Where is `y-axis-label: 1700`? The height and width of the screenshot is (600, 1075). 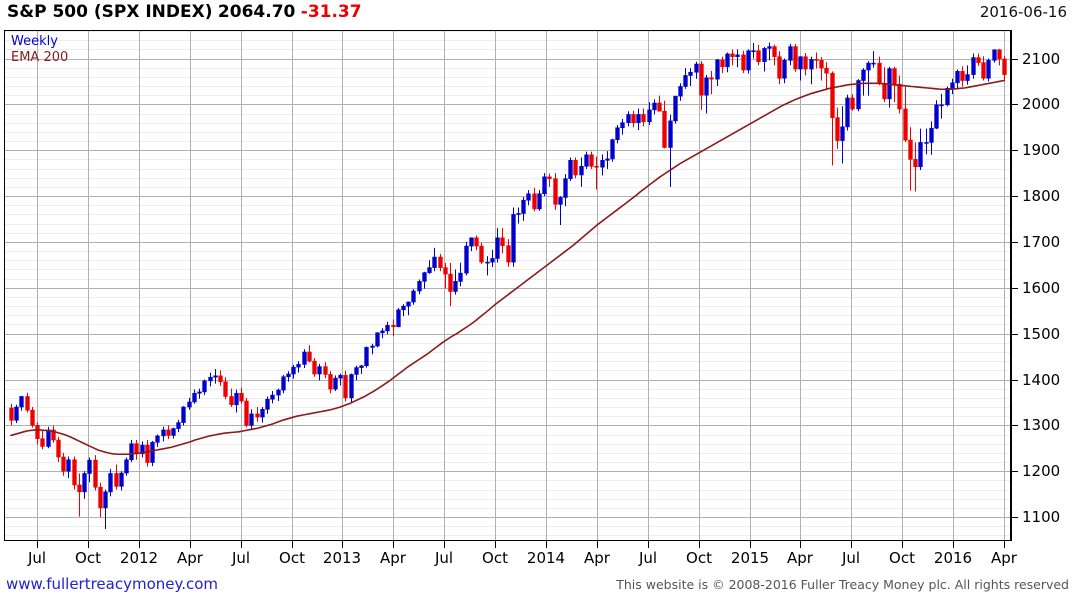
y-axis-label: 1700 is located at coordinates (1041, 242).